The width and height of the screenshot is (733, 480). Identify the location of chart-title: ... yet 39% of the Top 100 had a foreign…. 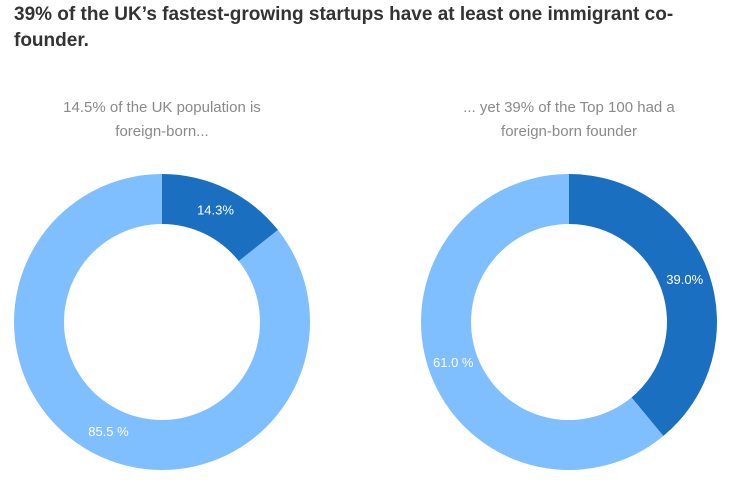
(569, 119).